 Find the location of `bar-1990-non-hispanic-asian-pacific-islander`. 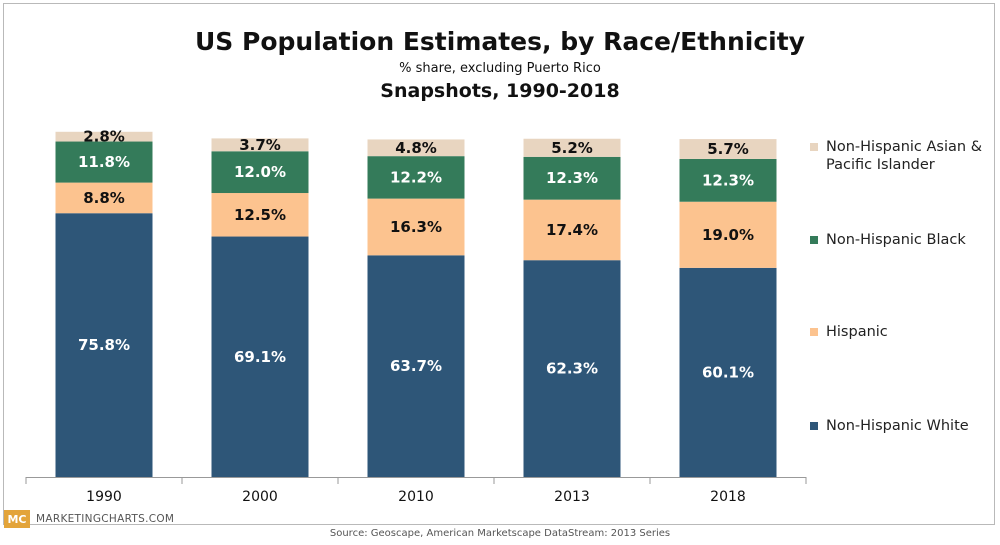

bar-1990-non-hispanic-asian-pacific-islander is located at coordinates (104, 136).